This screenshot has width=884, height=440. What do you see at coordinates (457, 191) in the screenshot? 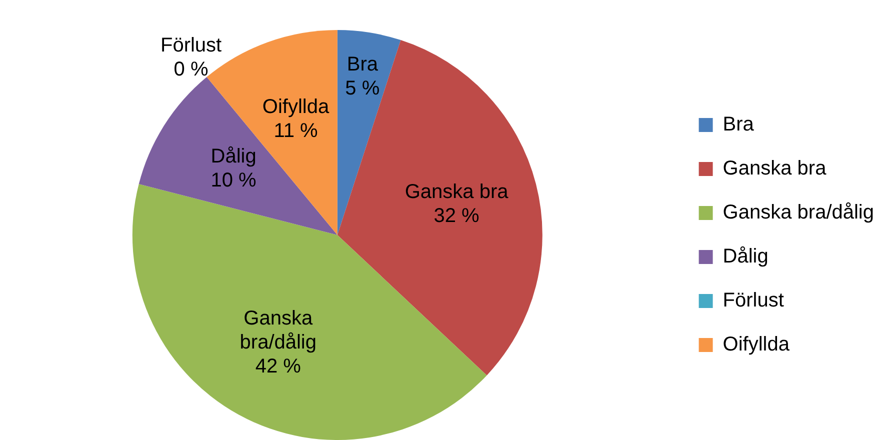
I see `slice-label: Ganska bra` at bounding box center [457, 191].